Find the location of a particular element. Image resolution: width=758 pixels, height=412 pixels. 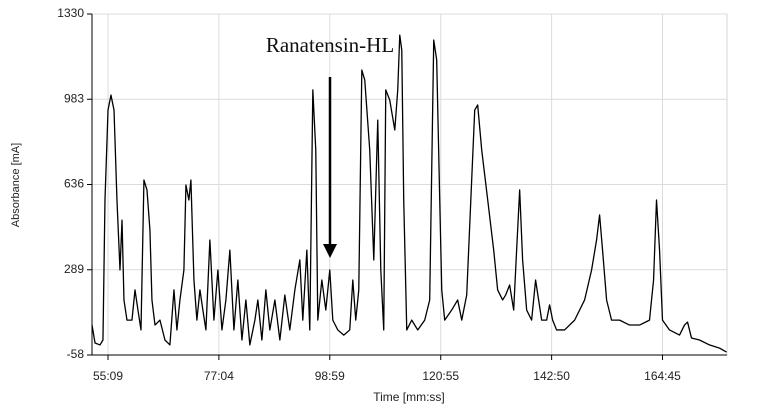

y-tick-label: 636 is located at coordinates (74, 184).